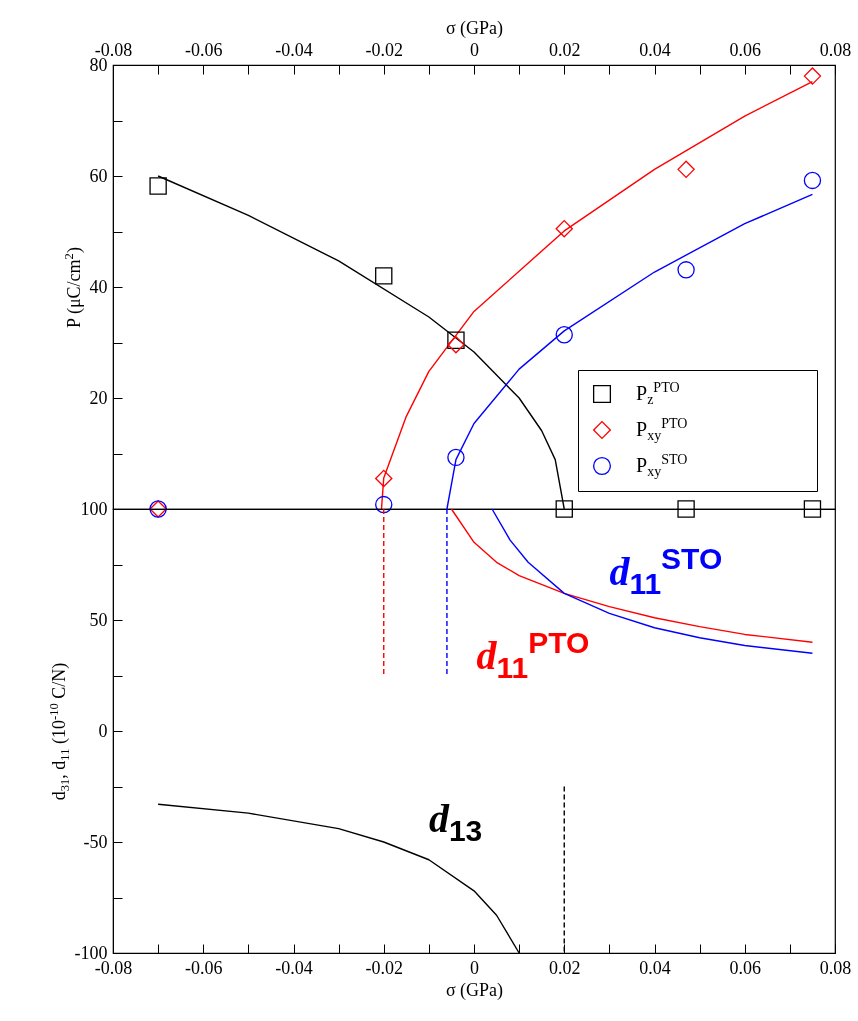 This screenshot has width=858, height=1021. I want to click on series-label: d$_{13}$, so click(455, 821).